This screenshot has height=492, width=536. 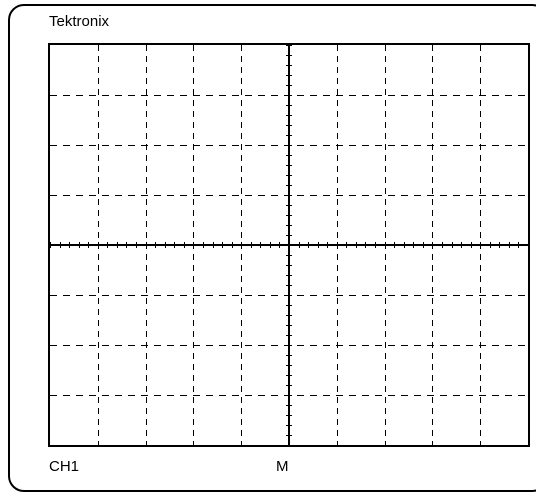 I want to click on timebase-readout: M, so click(x=282, y=466).